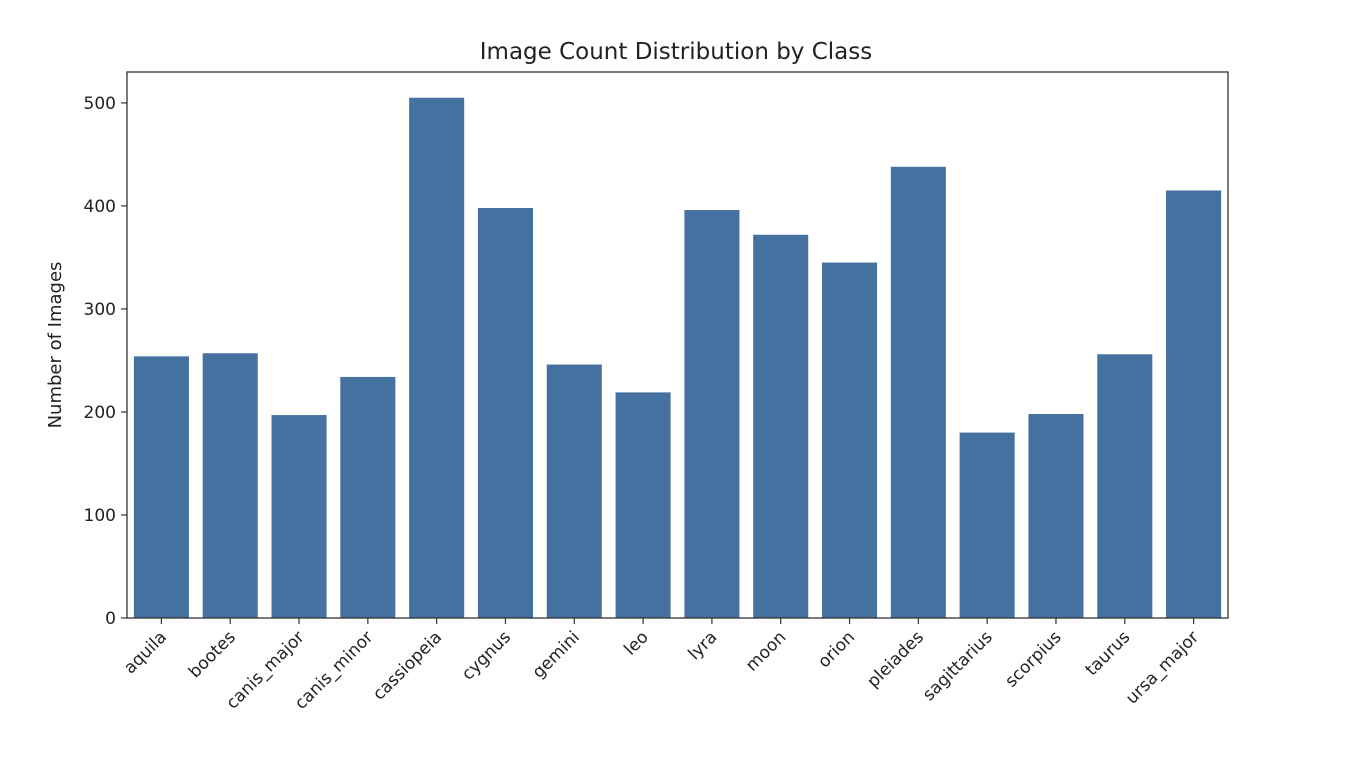 Image resolution: width=1346 pixels, height=757 pixels. What do you see at coordinates (1194, 404) in the screenshot?
I see `bar-ursa_major` at bounding box center [1194, 404].